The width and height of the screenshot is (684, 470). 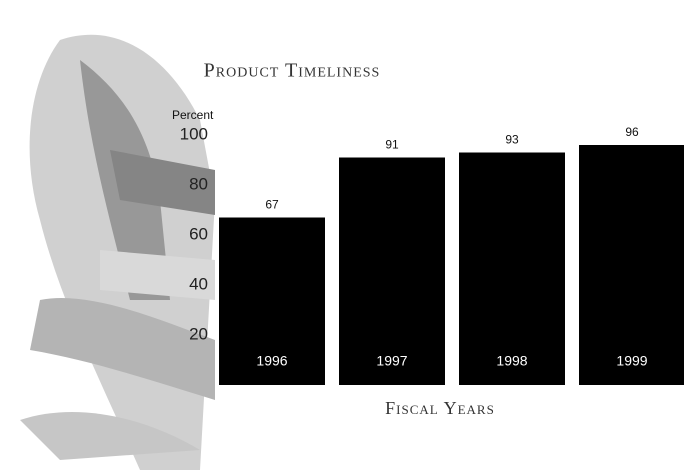 What do you see at coordinates (271, 361) in the screenshot?
I see `x-tick-label: 1996` at bounding box center [271, 361].